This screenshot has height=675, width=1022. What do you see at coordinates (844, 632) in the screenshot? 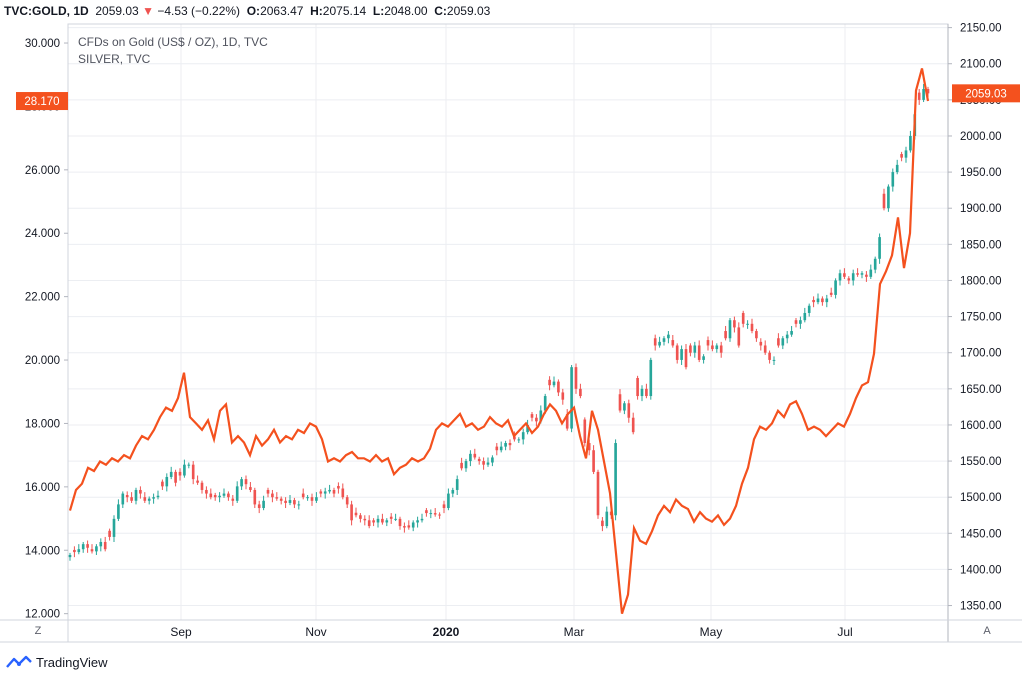
I see `time-tick-label: Jul` at bounding box center [844, 632].